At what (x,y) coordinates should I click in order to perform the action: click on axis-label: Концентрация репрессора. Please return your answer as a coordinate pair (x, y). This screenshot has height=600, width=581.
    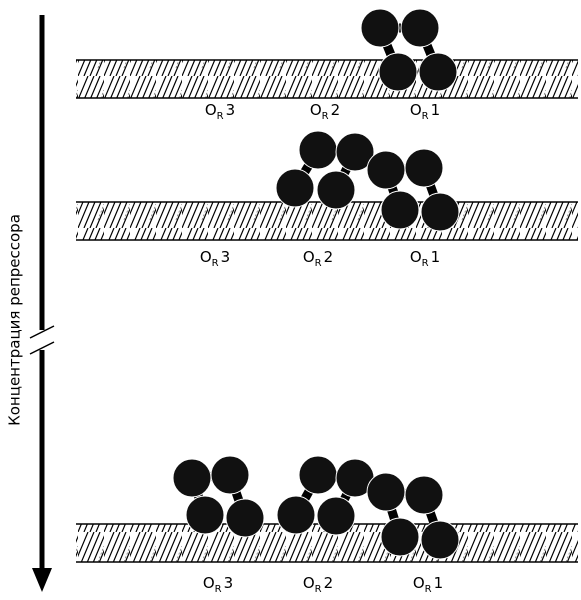
    Looking at the image, I should click on (15, 320).